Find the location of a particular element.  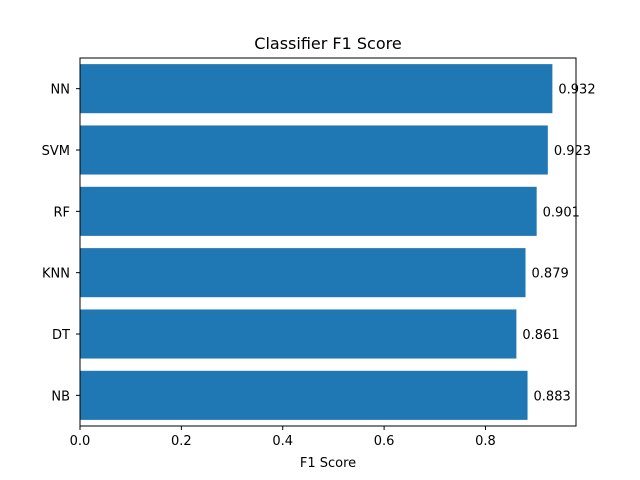

bar-knn is located at coordinates (303, 273).